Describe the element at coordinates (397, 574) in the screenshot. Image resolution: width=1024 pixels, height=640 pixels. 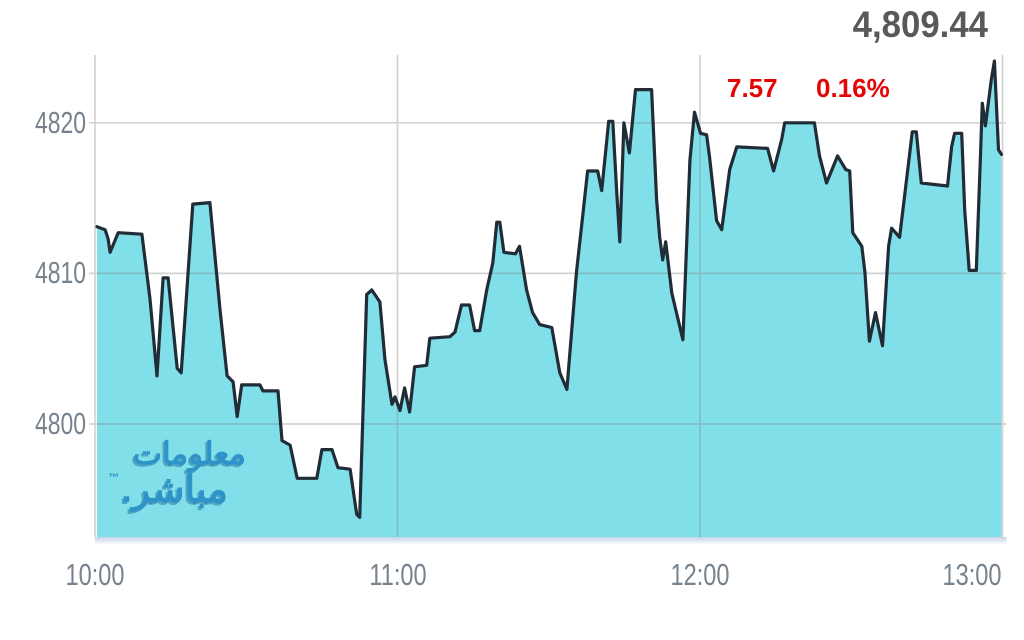
I see `x-tick-label: 11:00` at that location.